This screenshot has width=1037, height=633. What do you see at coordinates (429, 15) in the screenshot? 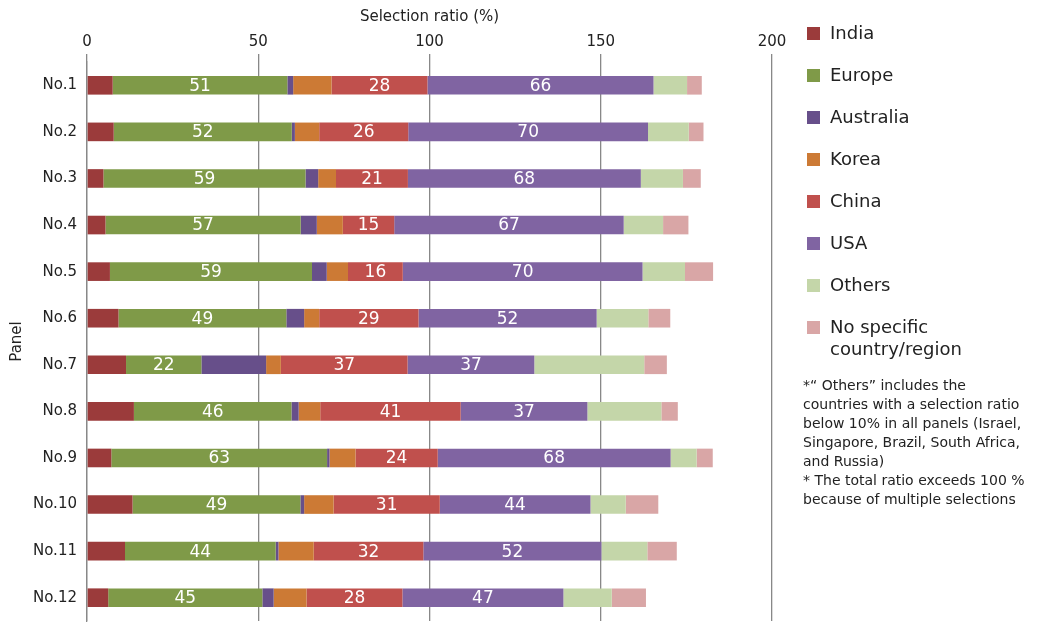
I see `x-axis-title: Selection ratio (%)` at bounding box center [429, 15].